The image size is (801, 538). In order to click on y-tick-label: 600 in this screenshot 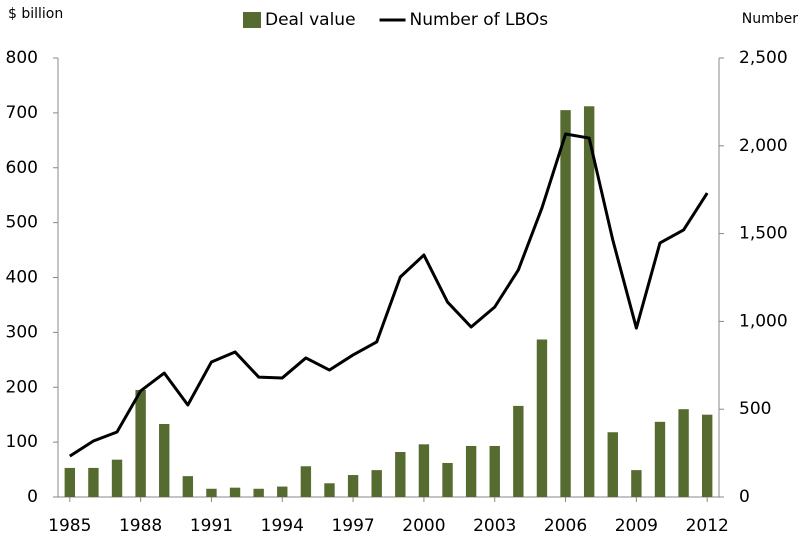, I will do `click(22, 168)`.